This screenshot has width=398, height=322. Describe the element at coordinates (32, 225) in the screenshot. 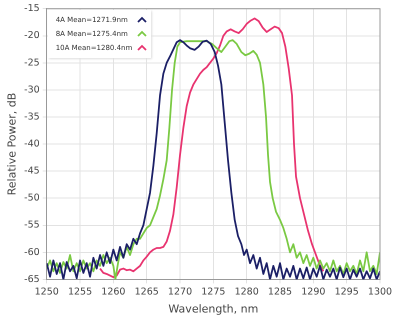

I see `y-tick-label: -55` at that location.